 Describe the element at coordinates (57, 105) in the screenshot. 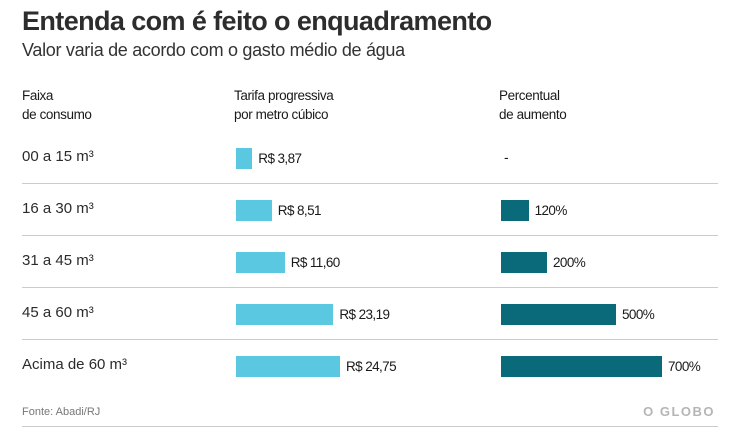

I see `column-header-faixa: Faixa de consumo` at that location.